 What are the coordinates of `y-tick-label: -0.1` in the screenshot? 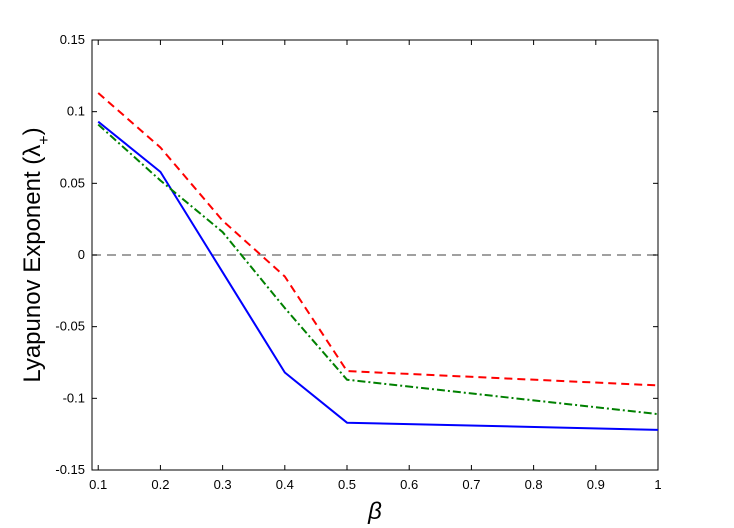 It's located at (74, 397).